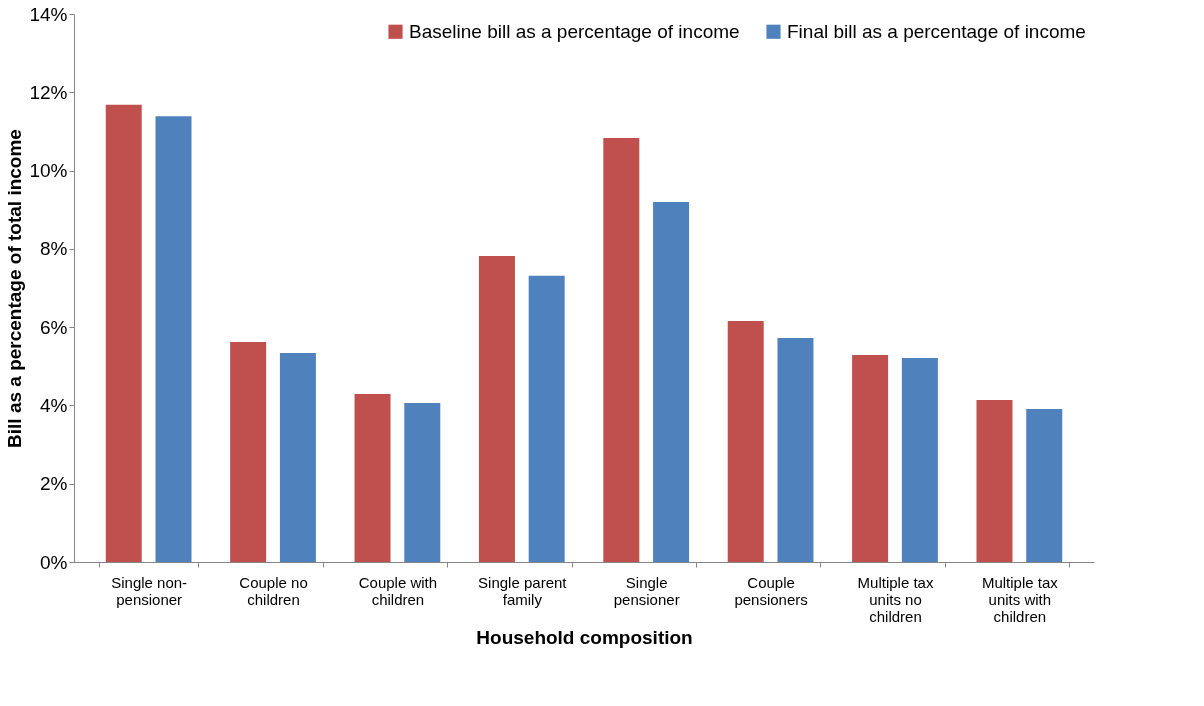 This screenshot has height=706, width=1204. I want to click on x-tick-label: Single non-pensioner, so click(149, 590).